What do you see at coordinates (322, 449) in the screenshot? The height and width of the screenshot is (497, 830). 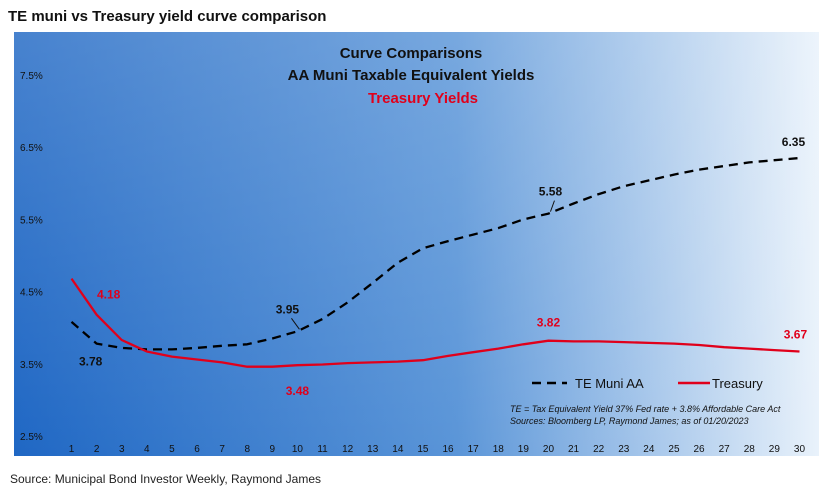 I see `x-tick-label: 11` at bounding box center [322, 449].